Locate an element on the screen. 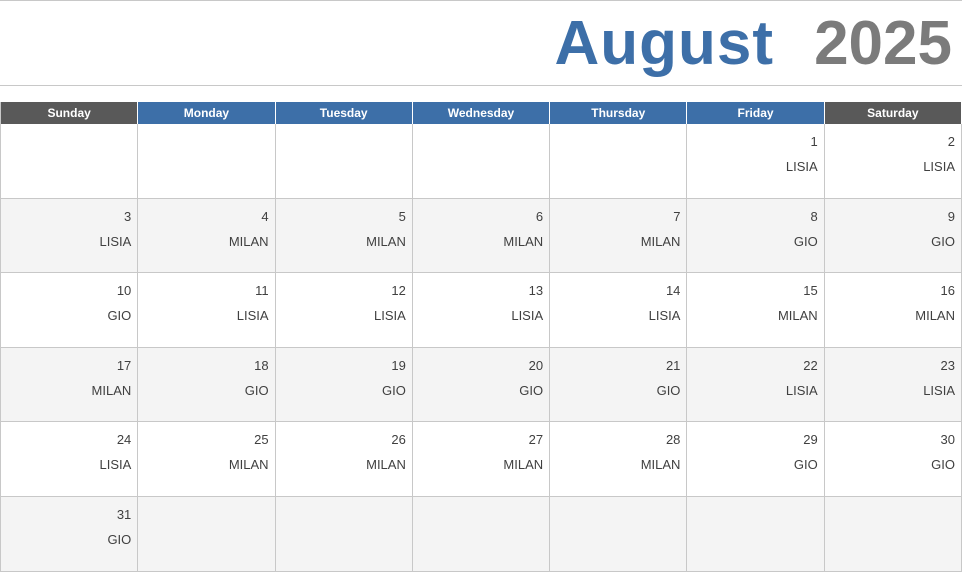 The width and height of the screenshot is (963, 573). day-header-sunday: Sunday is located at coordinates (70, 113).